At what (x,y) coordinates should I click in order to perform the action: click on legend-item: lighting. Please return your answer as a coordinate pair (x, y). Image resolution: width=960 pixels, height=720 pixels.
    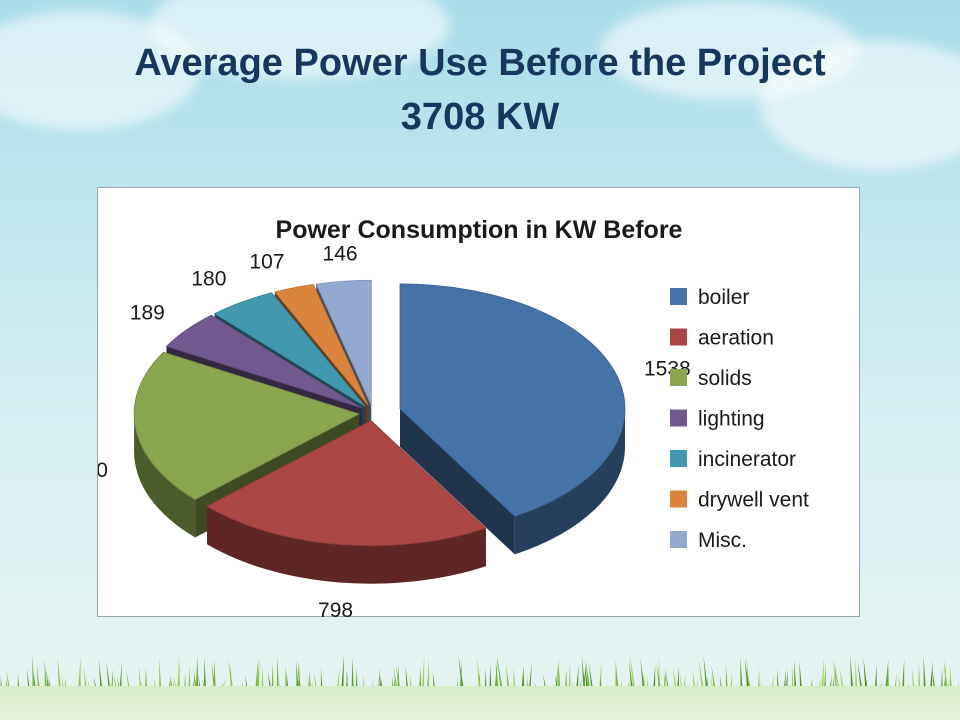
    Looking at the image, I should click on (717, 419).